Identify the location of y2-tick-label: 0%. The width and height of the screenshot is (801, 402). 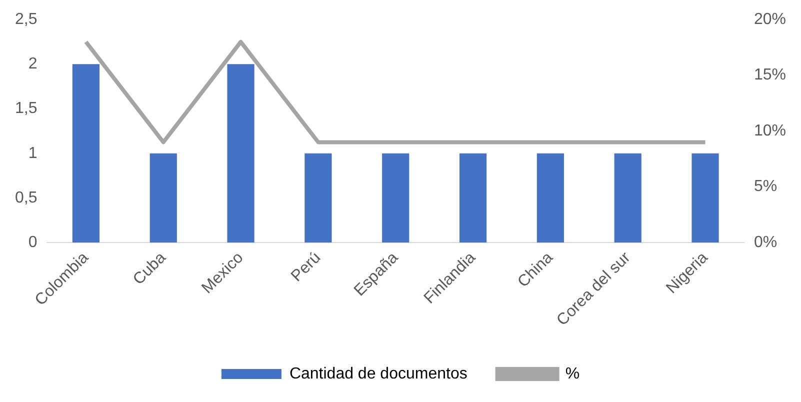
(766, 242).